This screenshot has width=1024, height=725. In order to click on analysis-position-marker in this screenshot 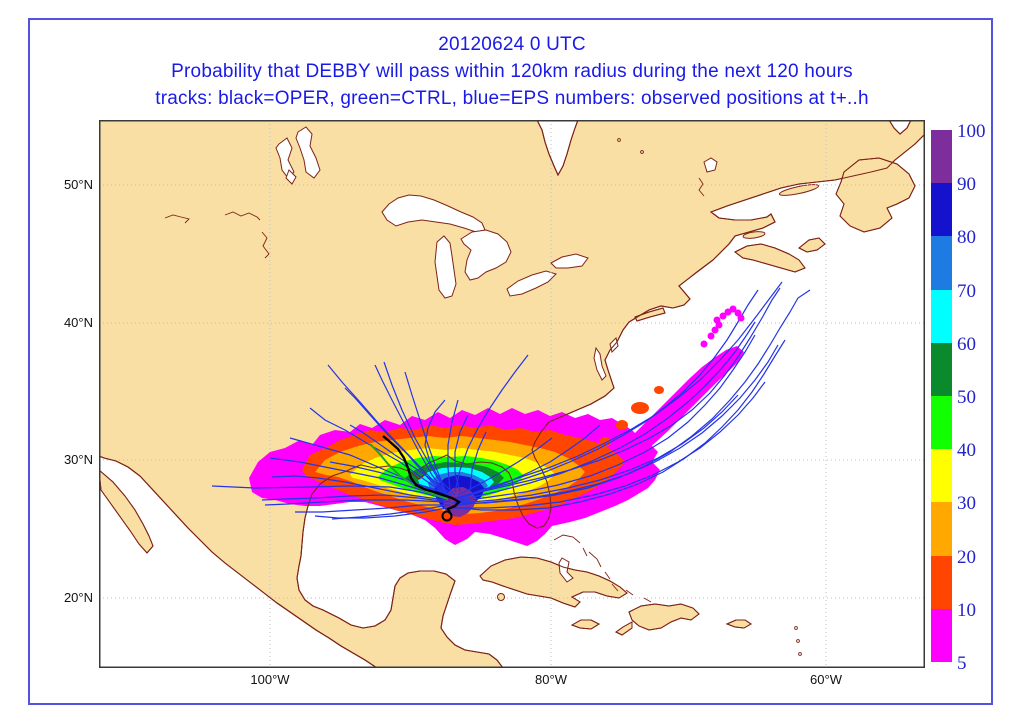, I will do `click(447, 516)`.